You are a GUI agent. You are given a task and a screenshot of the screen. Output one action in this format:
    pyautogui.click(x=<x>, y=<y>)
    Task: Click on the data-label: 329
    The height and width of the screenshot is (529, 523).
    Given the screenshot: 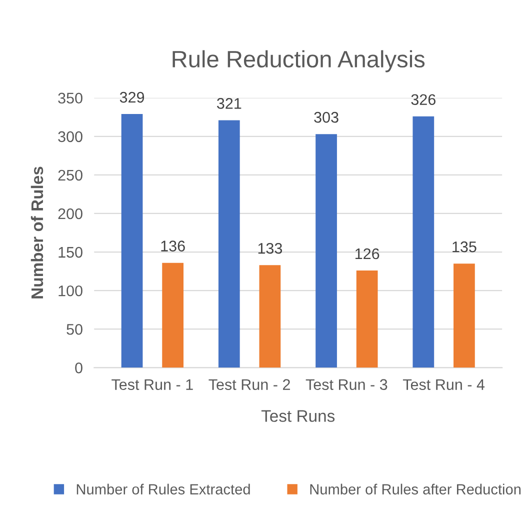 What is the action you would take?
    pyautogui.click(x=132, y=97)
    